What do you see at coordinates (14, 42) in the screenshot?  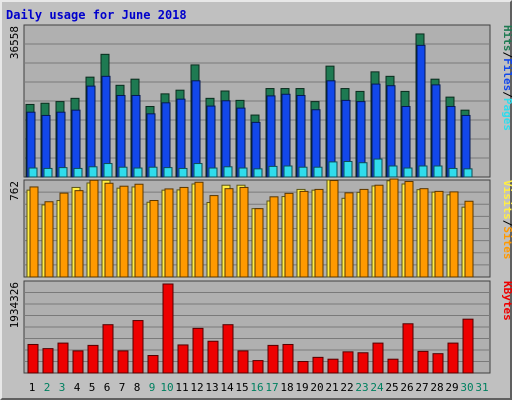 I see `axis-max-label: 36558` at bounding box center [14, 42].